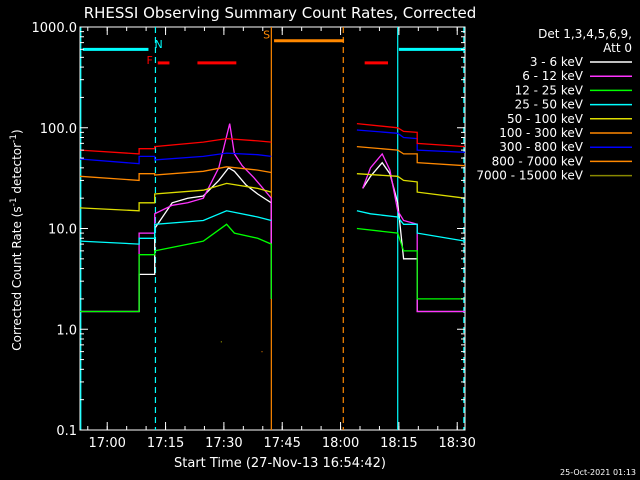  I want to click on legend-entry-label: 100 - 300 keV, so click(541, 133).